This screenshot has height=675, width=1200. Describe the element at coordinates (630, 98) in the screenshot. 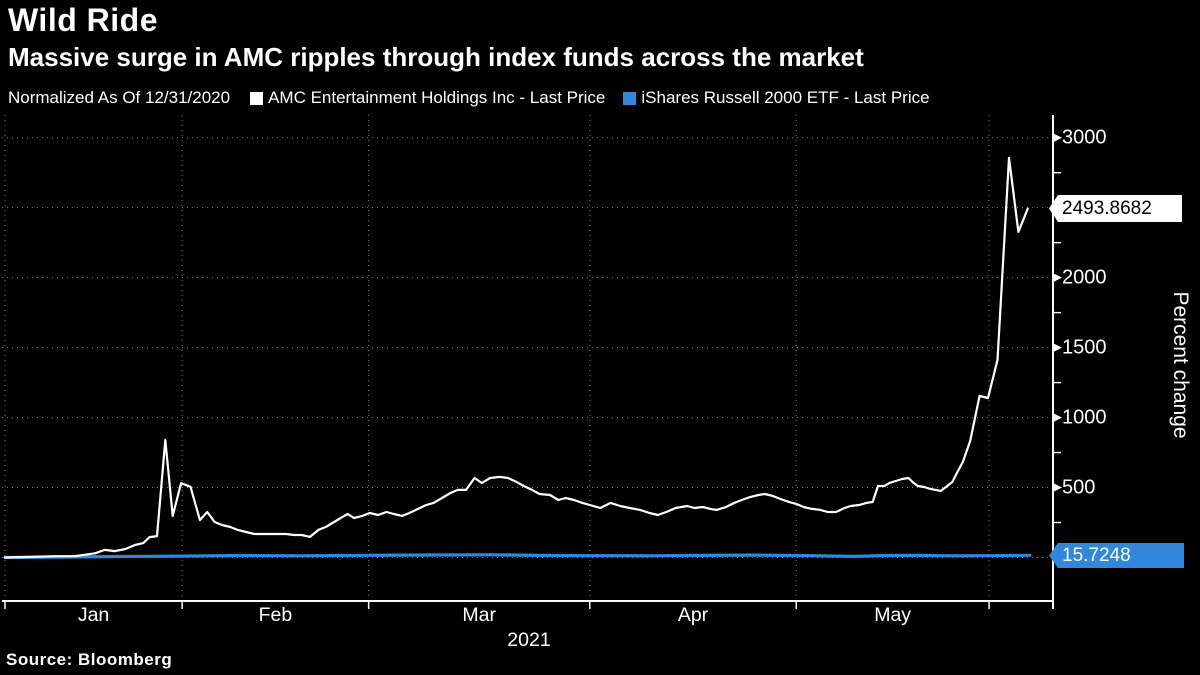

I see `iwm-series-swatch-icon` at that location.